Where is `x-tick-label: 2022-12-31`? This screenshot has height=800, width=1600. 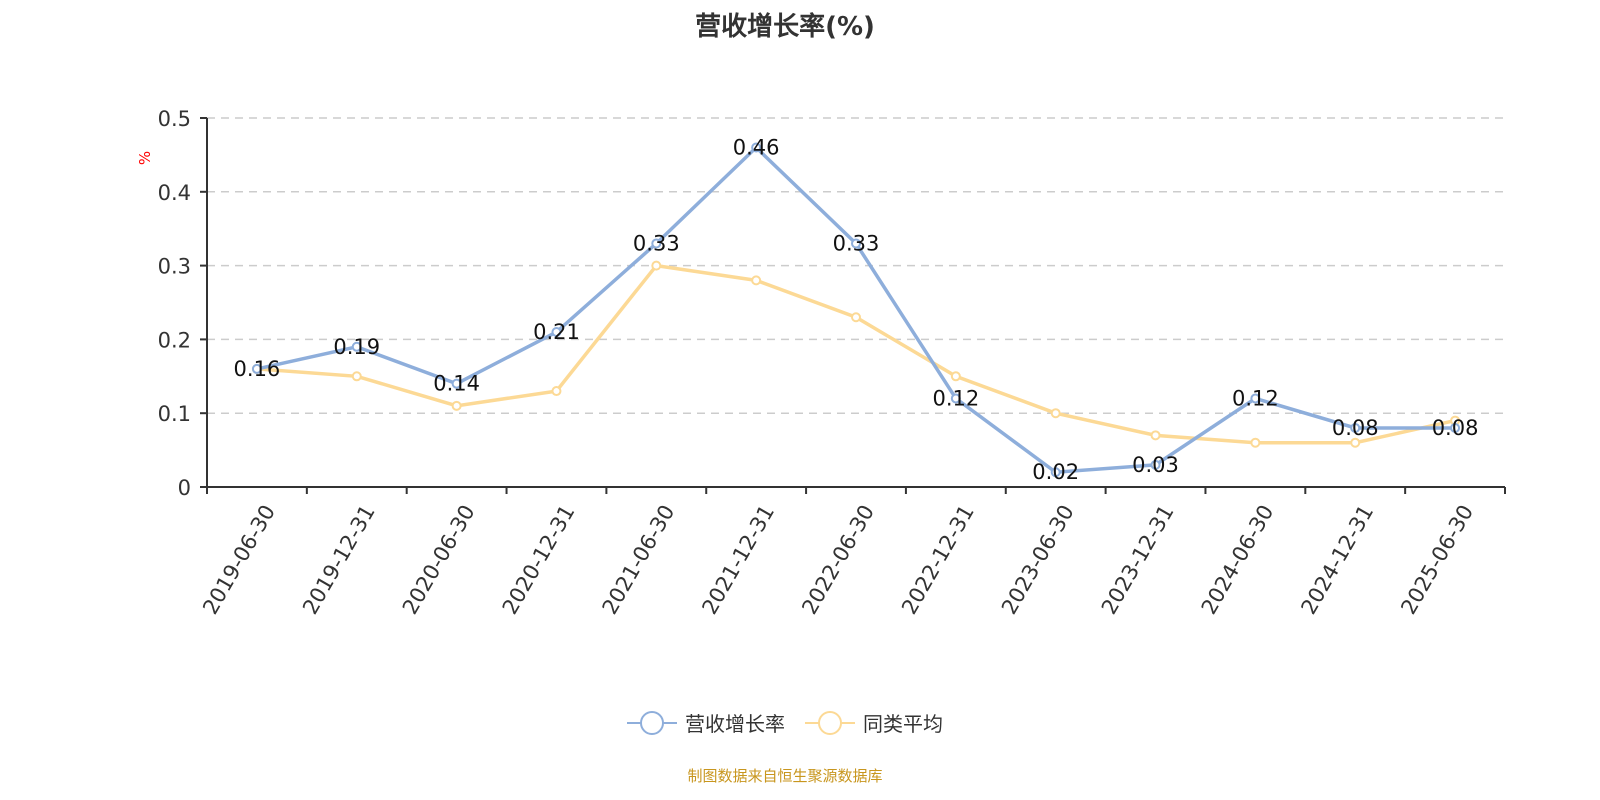 x-tick-label: 2022-12-31 is located at coordinates (938, 560).